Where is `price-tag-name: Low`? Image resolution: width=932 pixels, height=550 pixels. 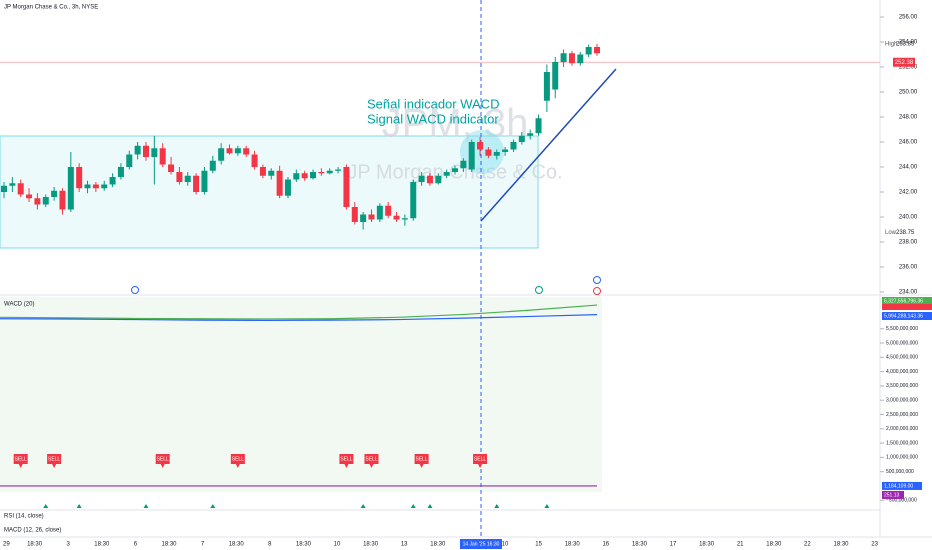
price-tag-name: Low is located at coordinates (891, 233).